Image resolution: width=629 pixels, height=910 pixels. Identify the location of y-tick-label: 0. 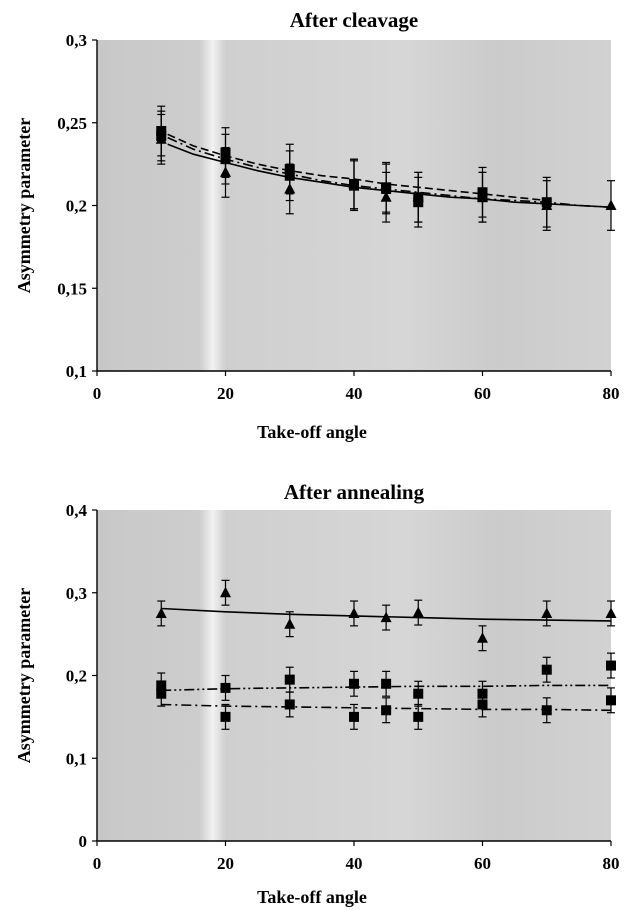
(83, 841).